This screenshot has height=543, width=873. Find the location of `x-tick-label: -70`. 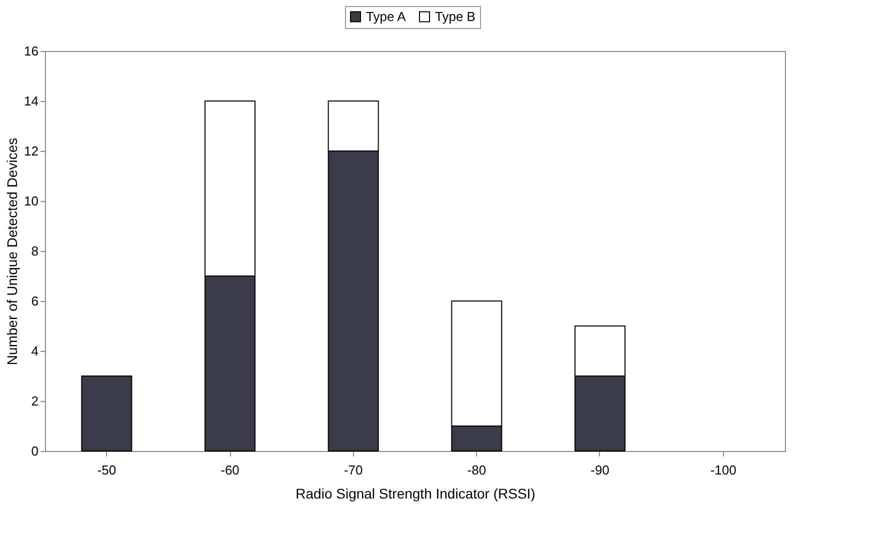

x-tick-label: -70 is located at coordinates (353, 470).